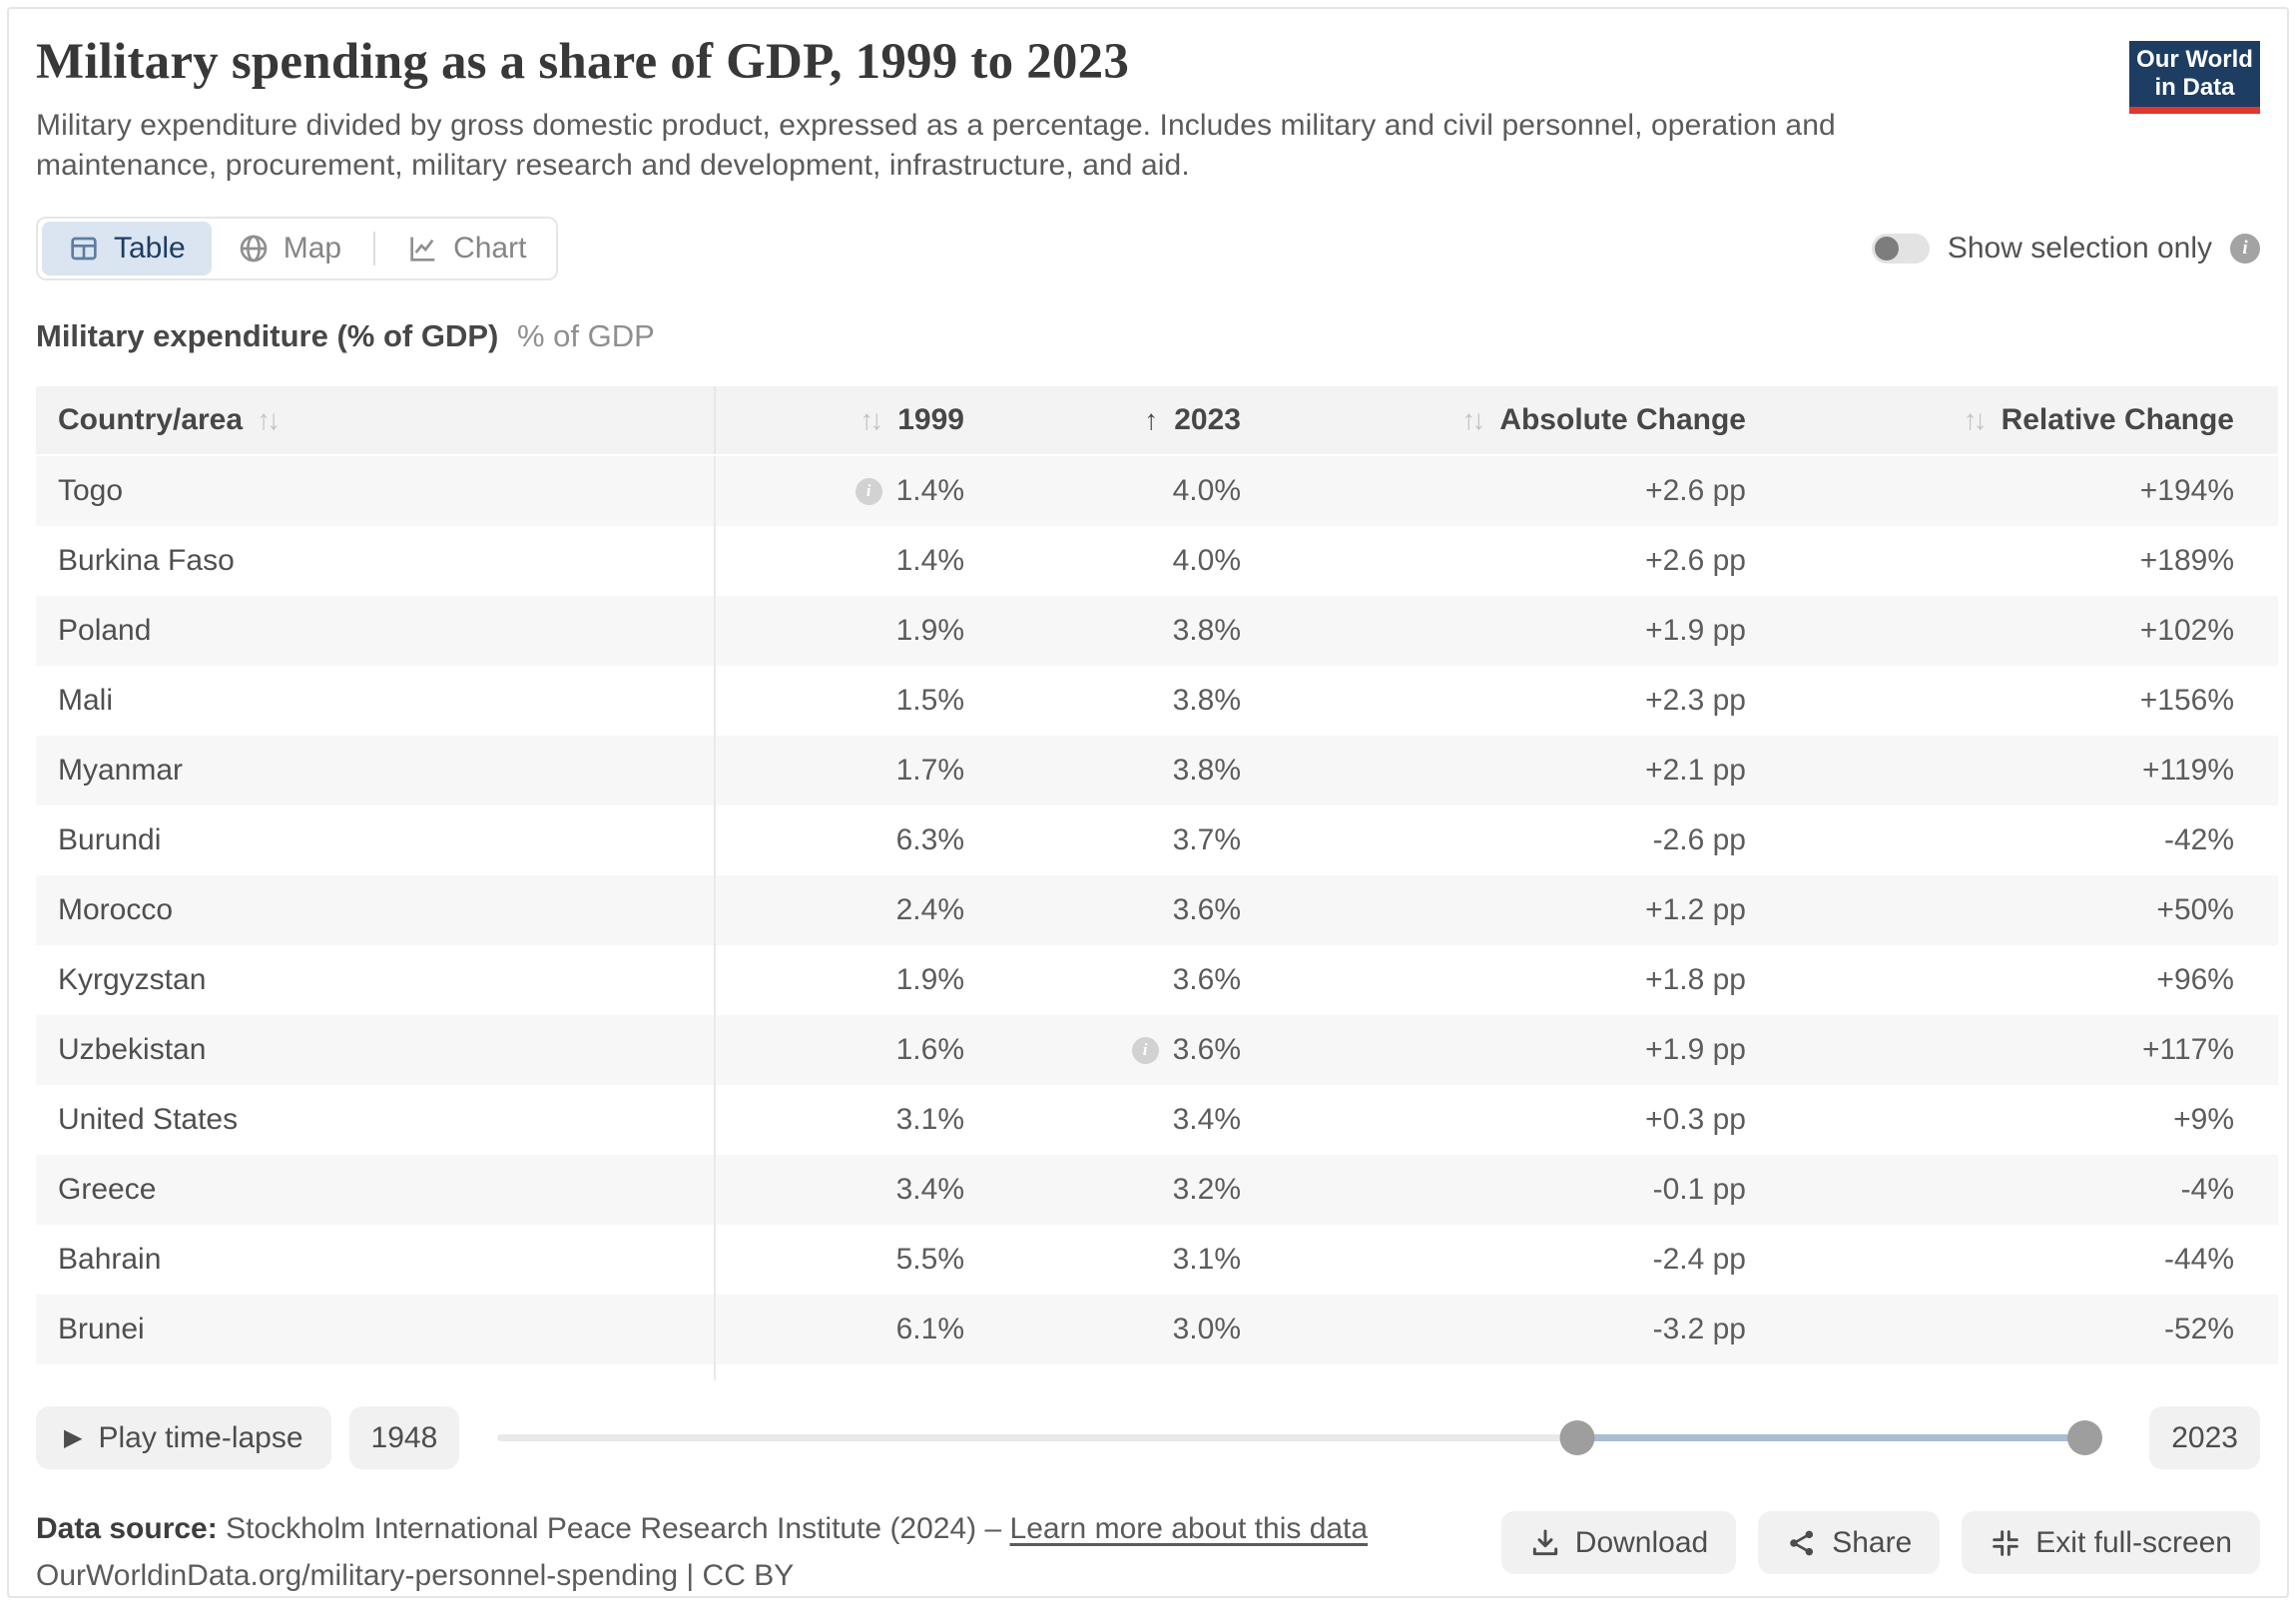 The width and height of the screenshot is (2296, 1605). Describe the element at coordinates (1206, 1260) in the screenshot. I see `cell-2023-value: 3.1%` at that location.